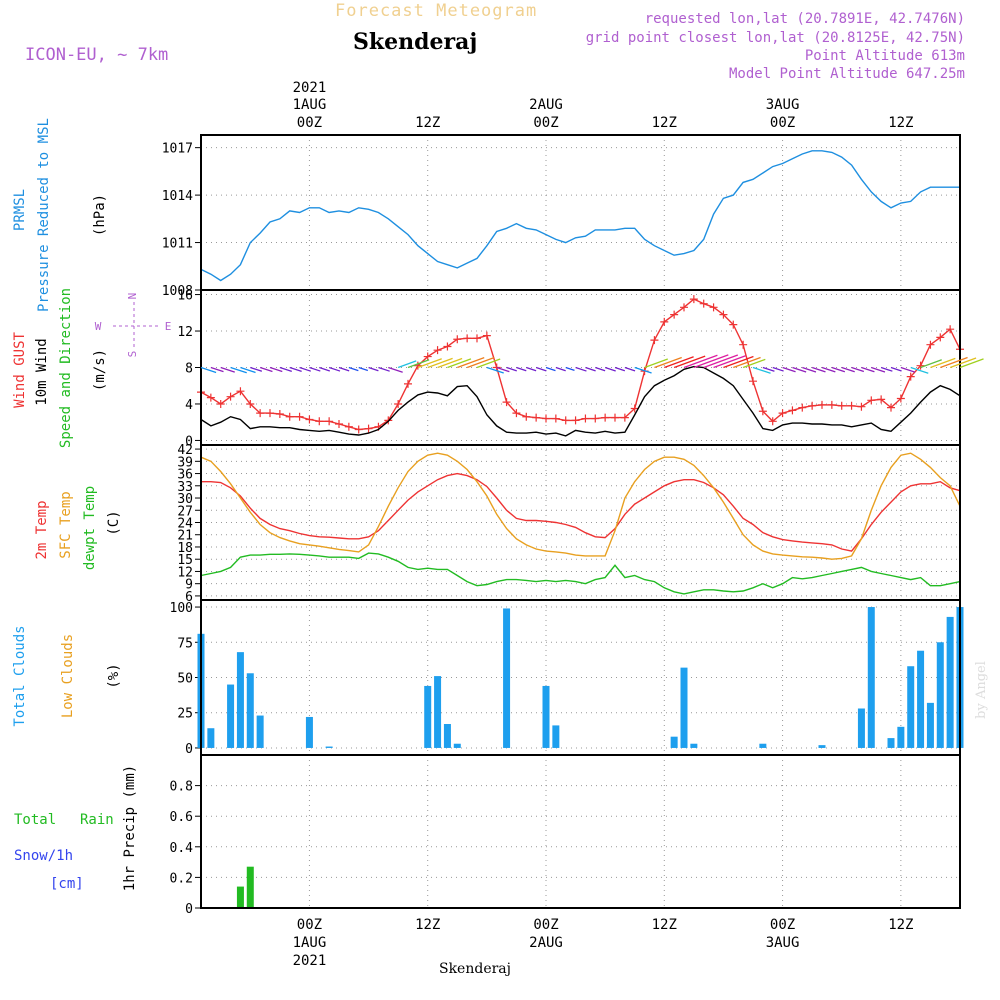 This screenshot has width=1000, height=1000. Describe the element at coordinates (42, 529) in the screenshot. I see `t2m-label: 2m Temp` at that location.